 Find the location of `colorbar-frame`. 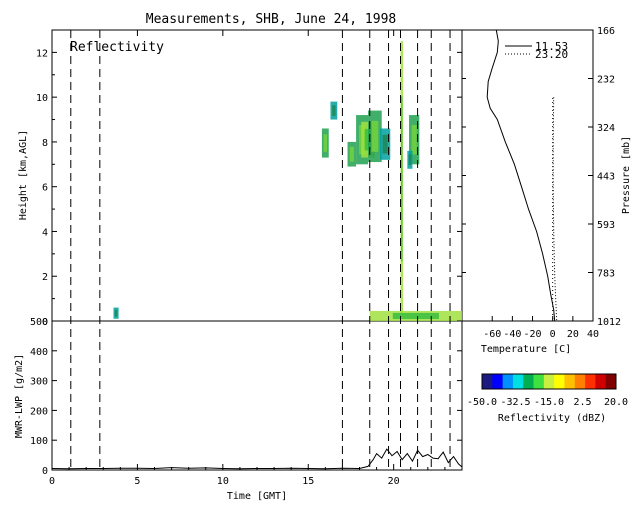

colorbar-frame is located at coordinates (549, 381).